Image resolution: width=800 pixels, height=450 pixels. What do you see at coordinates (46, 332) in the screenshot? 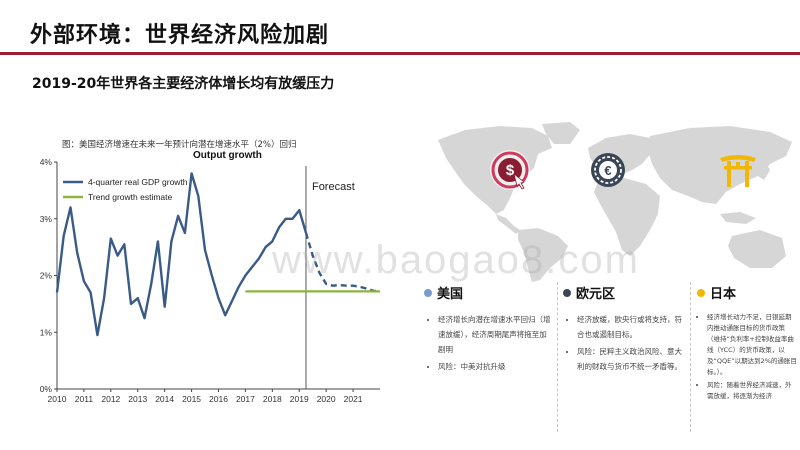
I see `y-tick-label: 1%` at bounding box center [46, 332].